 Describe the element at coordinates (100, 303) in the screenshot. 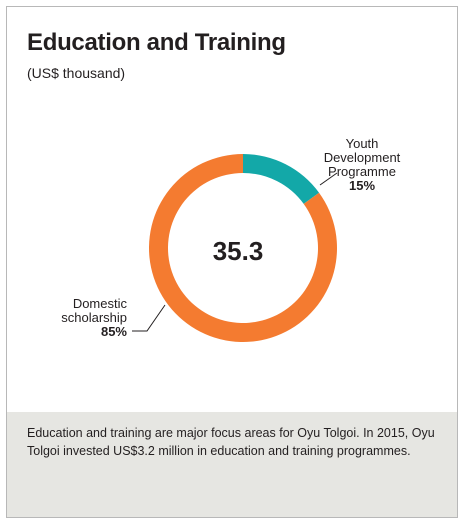

I see `slice-label-line: Domestic` at that location.